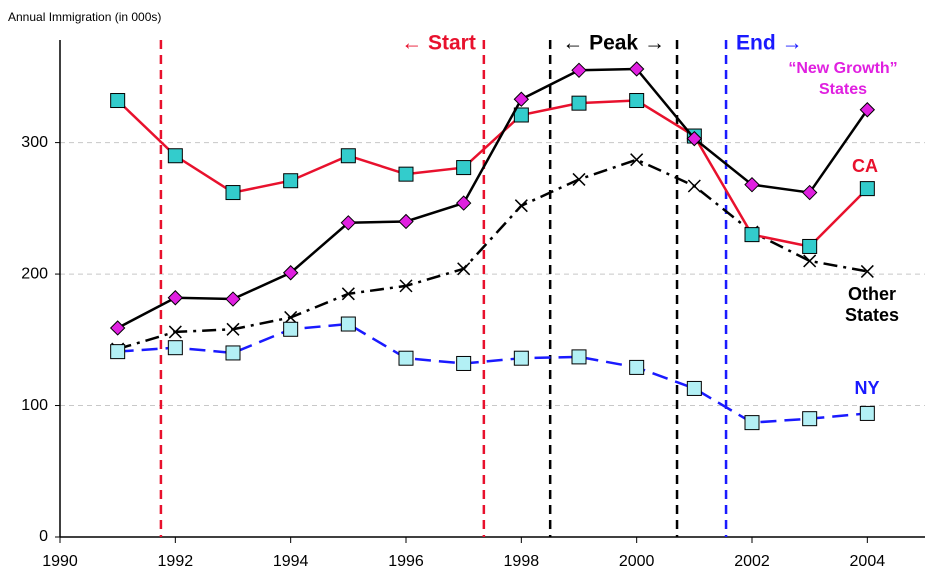  Describe the element at coordinates (522, 561) in the screenshot. I see `x-tick-label: 1998` at that location.